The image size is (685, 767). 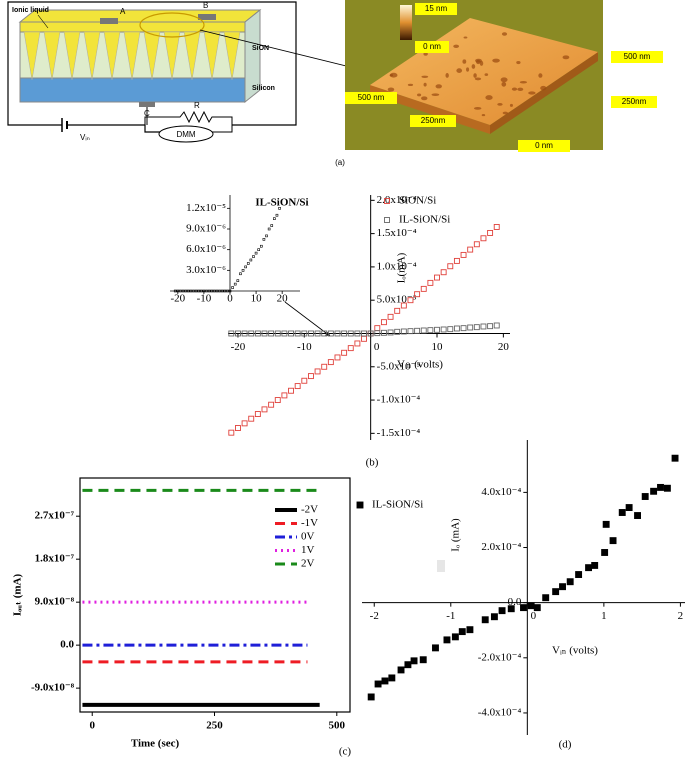 I want to click on y-tick-label: 2.0x10⁻⁴, so click(x=501, y=547).